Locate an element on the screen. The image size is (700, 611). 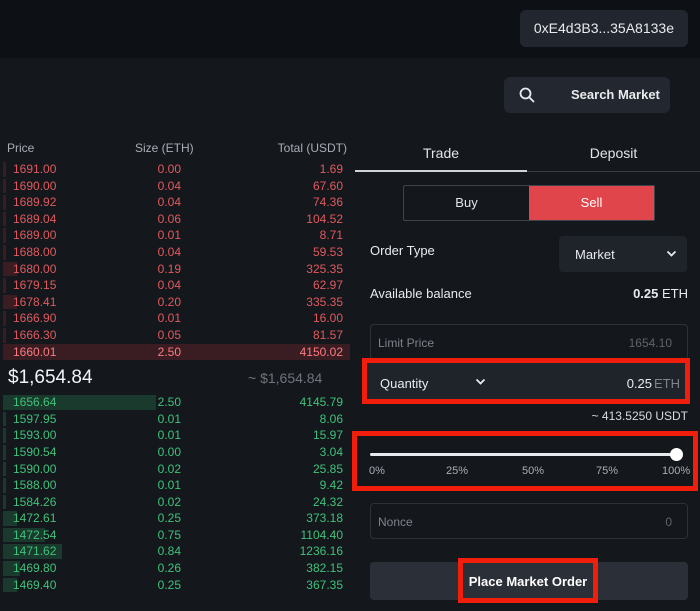
row-total: 59.53 is located at coordinates (327, 251).